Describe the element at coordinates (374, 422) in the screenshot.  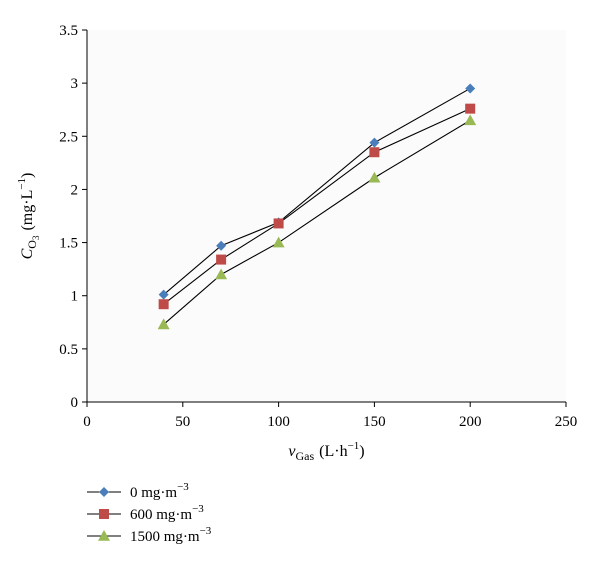
I see `x-tick-label: 150` at that location.